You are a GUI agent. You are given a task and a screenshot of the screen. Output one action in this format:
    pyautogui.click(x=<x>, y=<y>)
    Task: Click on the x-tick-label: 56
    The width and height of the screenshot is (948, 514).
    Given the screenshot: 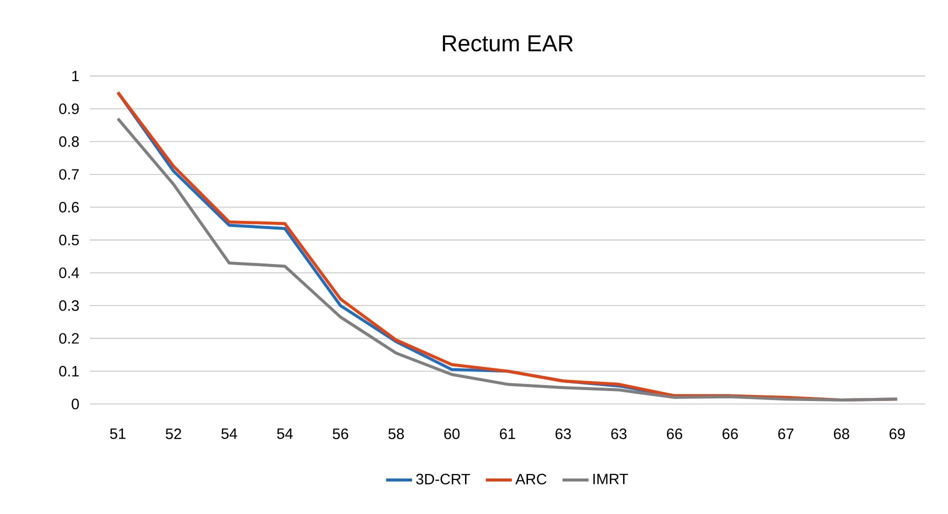 What is the action you would take?
    pyautogui.click(x=340, y=434)
    